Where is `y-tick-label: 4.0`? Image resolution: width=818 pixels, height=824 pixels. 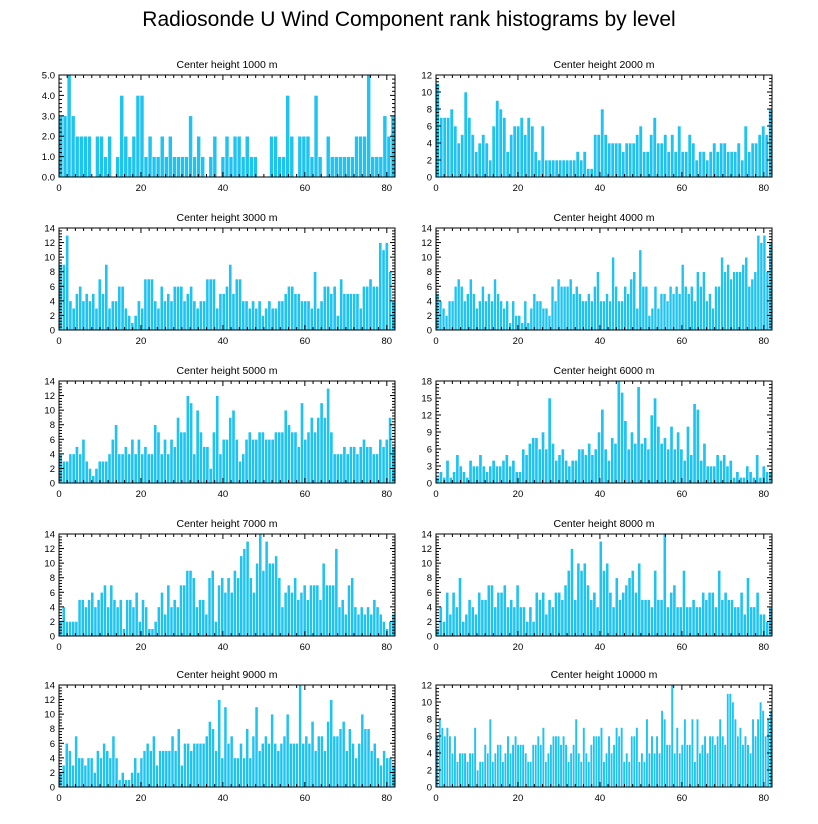
y-tick-label: 4.0 is located at coordinates (48, 96).